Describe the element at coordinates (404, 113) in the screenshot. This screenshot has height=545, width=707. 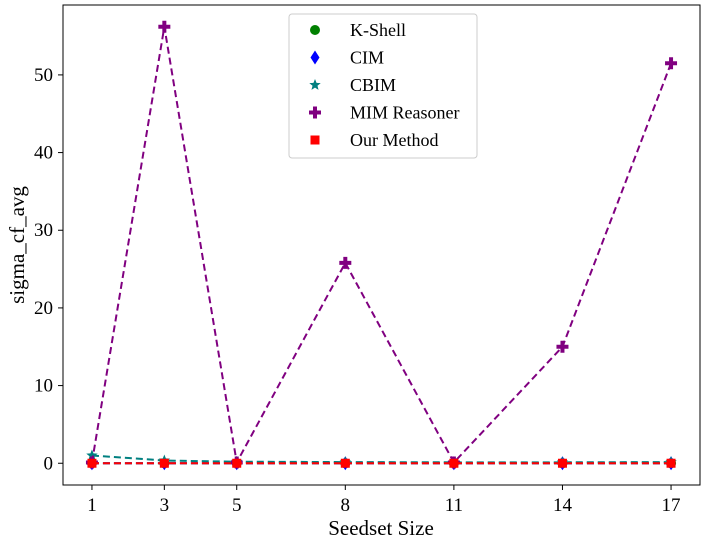
I see `legend-label-mim-reasoner: MIM Reasoner` at that location.